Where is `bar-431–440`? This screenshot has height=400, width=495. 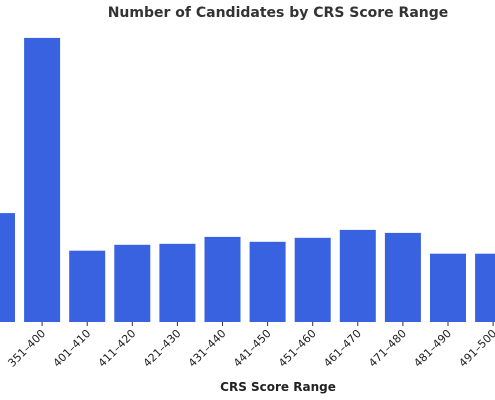
bar-431–440 is located at coordinates (222, 279).